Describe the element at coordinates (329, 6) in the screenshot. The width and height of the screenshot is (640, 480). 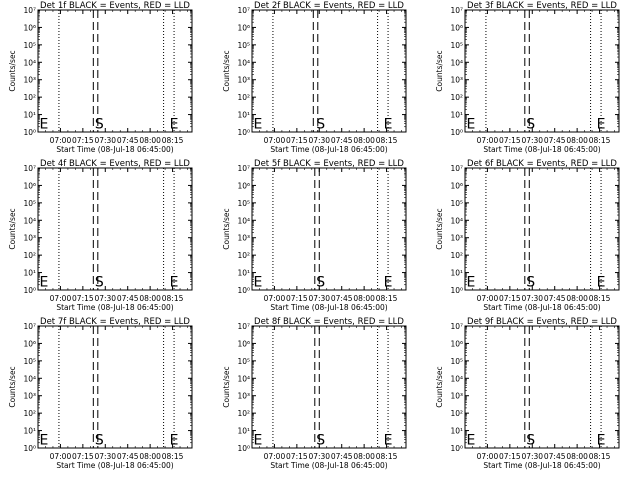
I see `panel-title: Det 2f BLACK = Events, RED = LLD` at that location.